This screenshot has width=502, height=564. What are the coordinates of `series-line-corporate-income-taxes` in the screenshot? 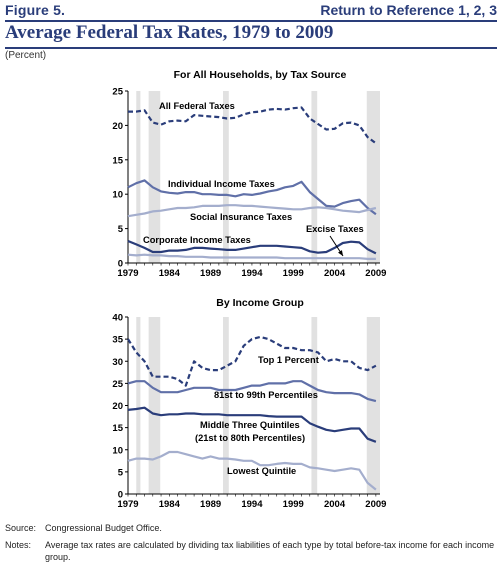 It's located at (252, 247).